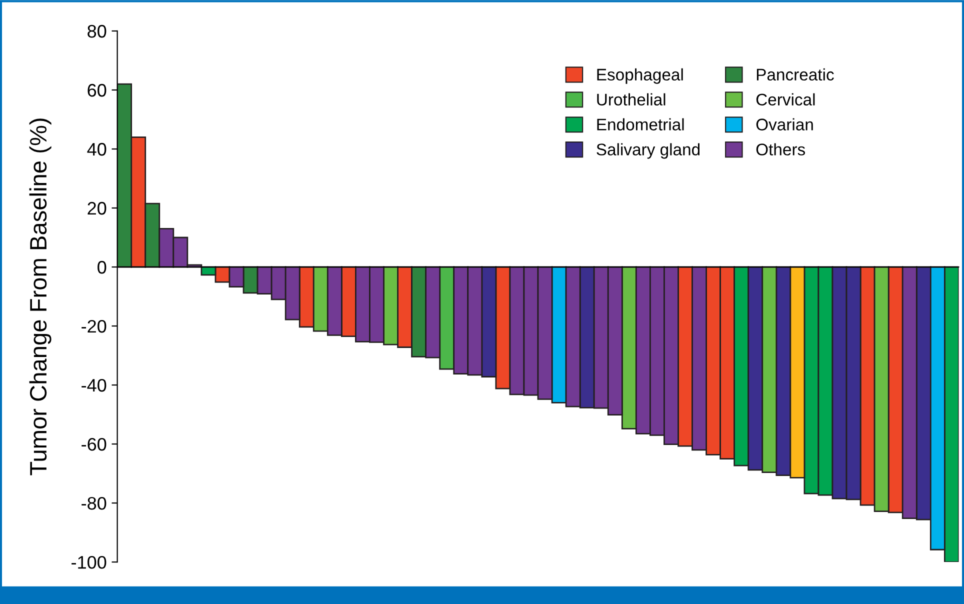 The image size is (964, 604). What do you see at coordinates (89, 562) in the screenshot?
I see `y-tick-label: -100` at bounding box center [89, 562].